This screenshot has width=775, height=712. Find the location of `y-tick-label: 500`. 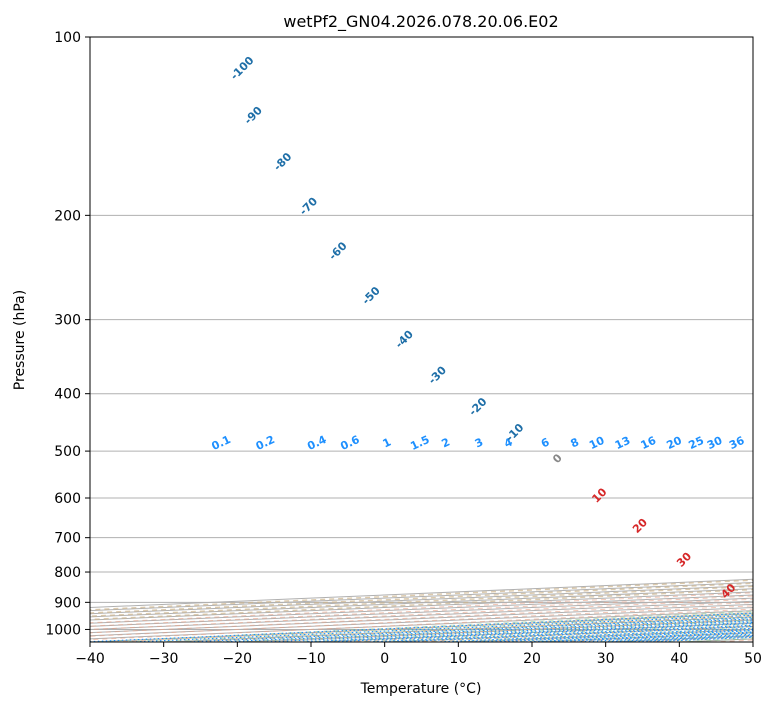

y-tick-label: 500 is located at coordinates (67, 452).